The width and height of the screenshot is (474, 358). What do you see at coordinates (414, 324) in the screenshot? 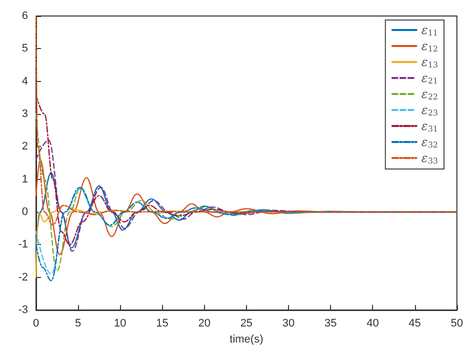
I see `x-tick-label: 45` at bounding box center [414, 324].